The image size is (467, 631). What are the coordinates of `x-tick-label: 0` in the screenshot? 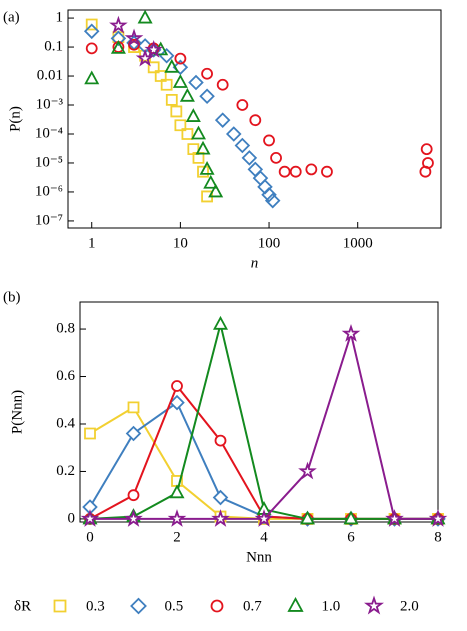 It's located at (90, 537).